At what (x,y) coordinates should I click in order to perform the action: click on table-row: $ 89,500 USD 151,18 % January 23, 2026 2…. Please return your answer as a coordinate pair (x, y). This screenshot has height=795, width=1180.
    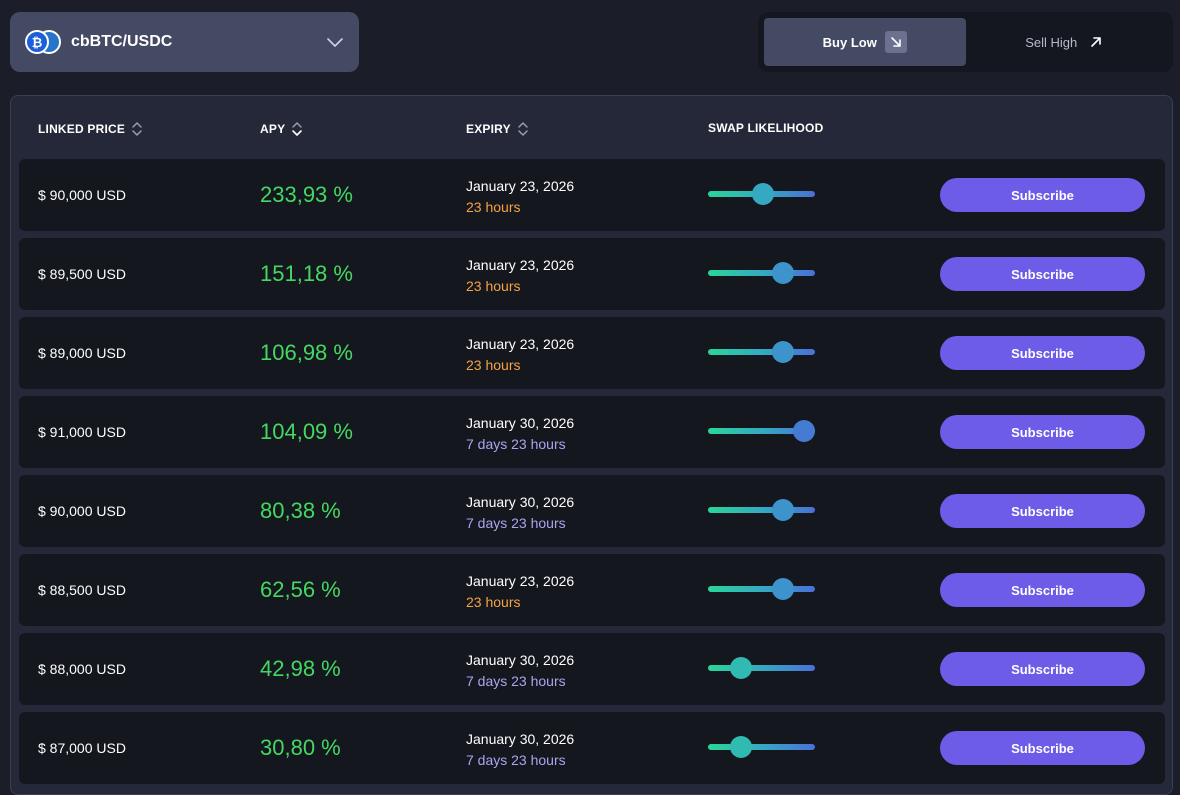
    Looking at the image, I should click on (592, 274).